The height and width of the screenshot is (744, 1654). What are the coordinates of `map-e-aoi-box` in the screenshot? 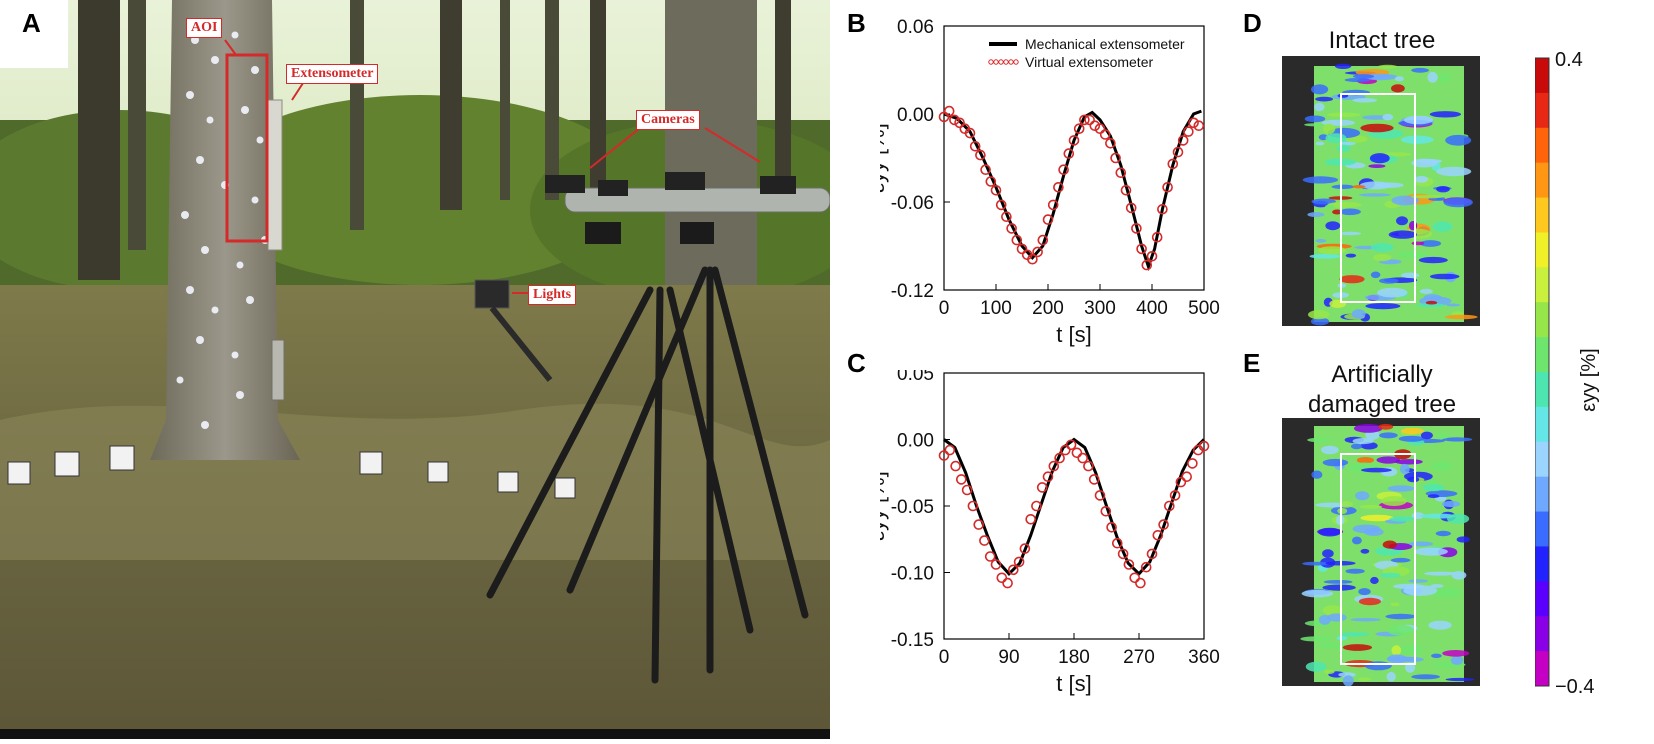 It's located at (1378, 559).